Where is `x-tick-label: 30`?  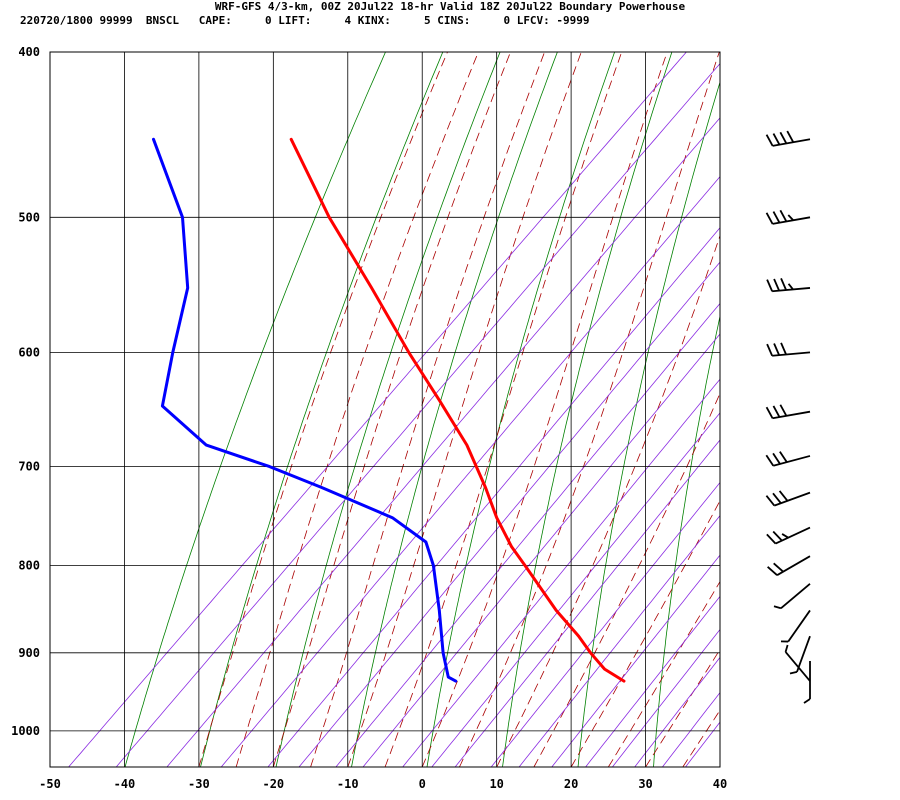 x-tick-label: 30 is located at coordinates (645, 784).